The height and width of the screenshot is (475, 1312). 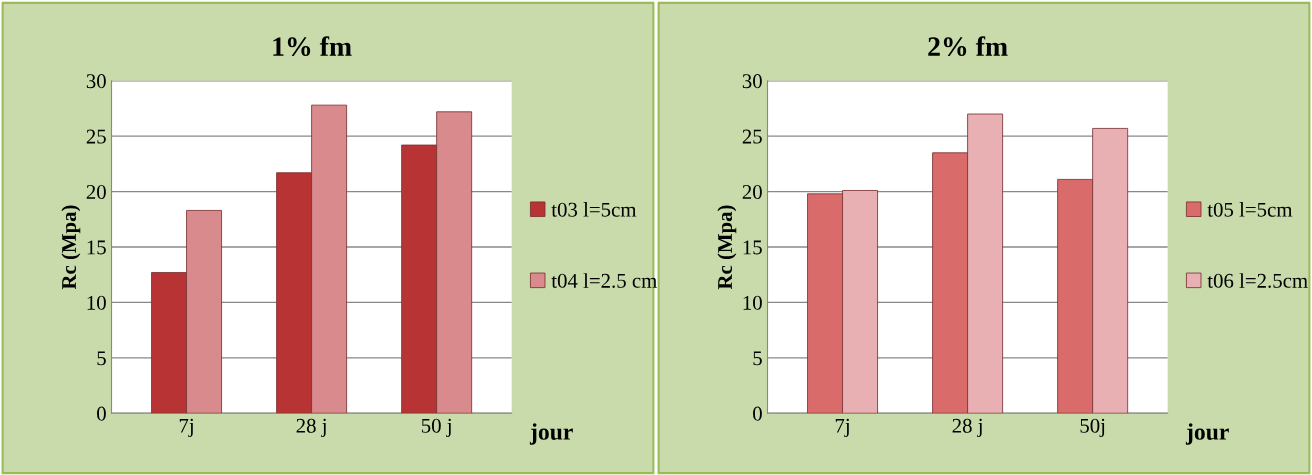 What do you see at coordinates (604, 280) in the screenshot?
I see `legend-label: t04 l=2.5 cm` at bounding box center [604, 280].